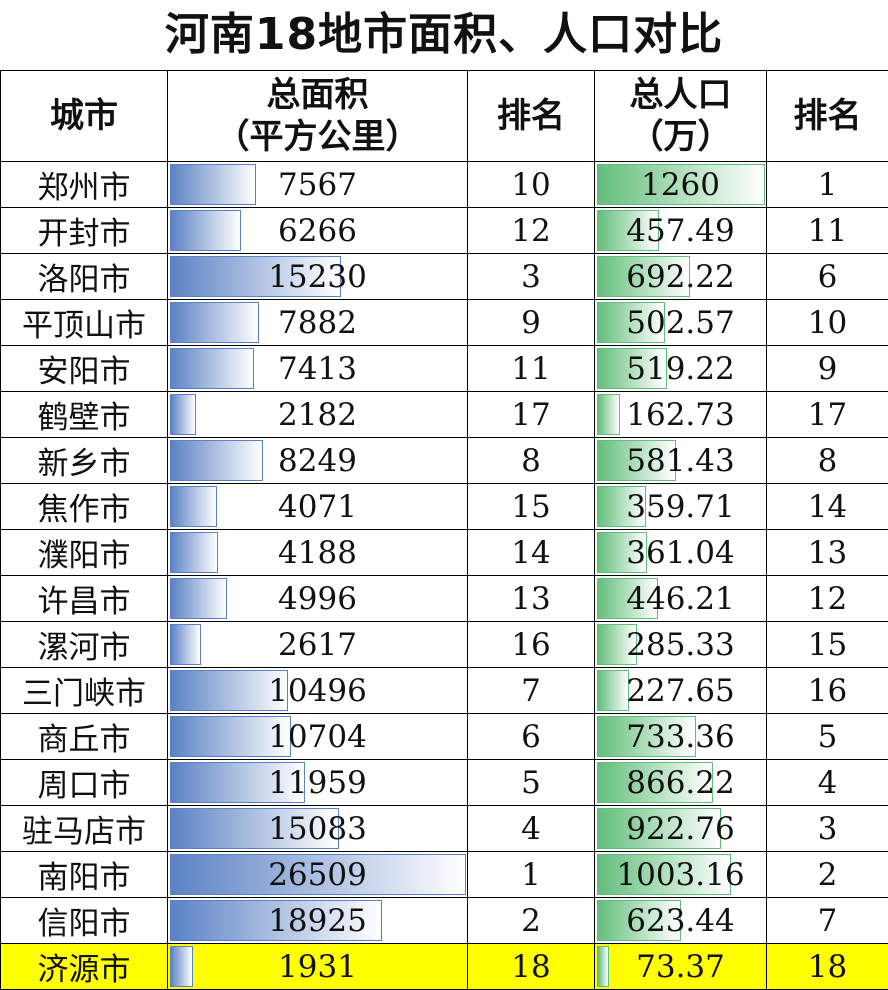  Describe the element at coordinates (84, 418) in the screenshot. I see `city-cell-value: 鹤壁市` at that location.